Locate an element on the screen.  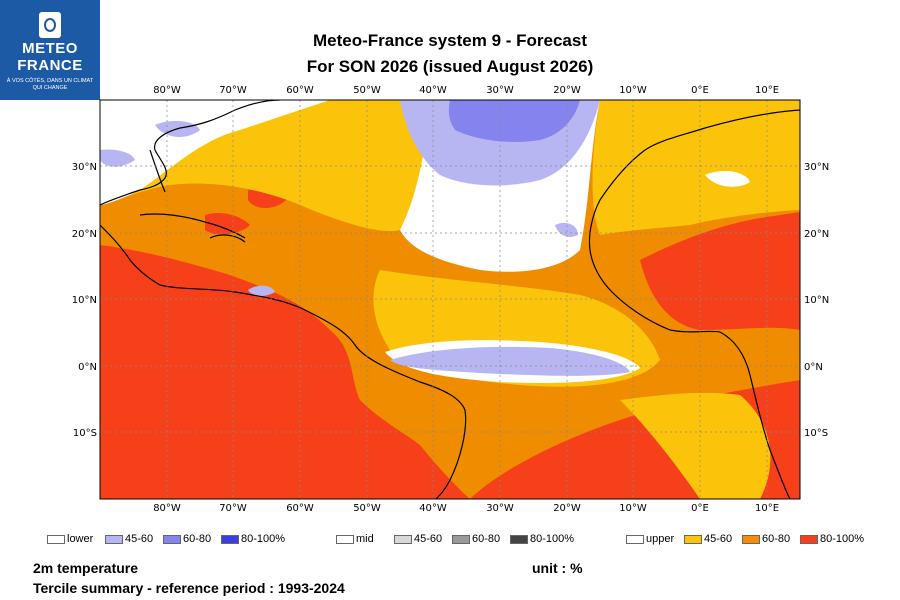
legend-label: lower is located at coordinates (80, 539).